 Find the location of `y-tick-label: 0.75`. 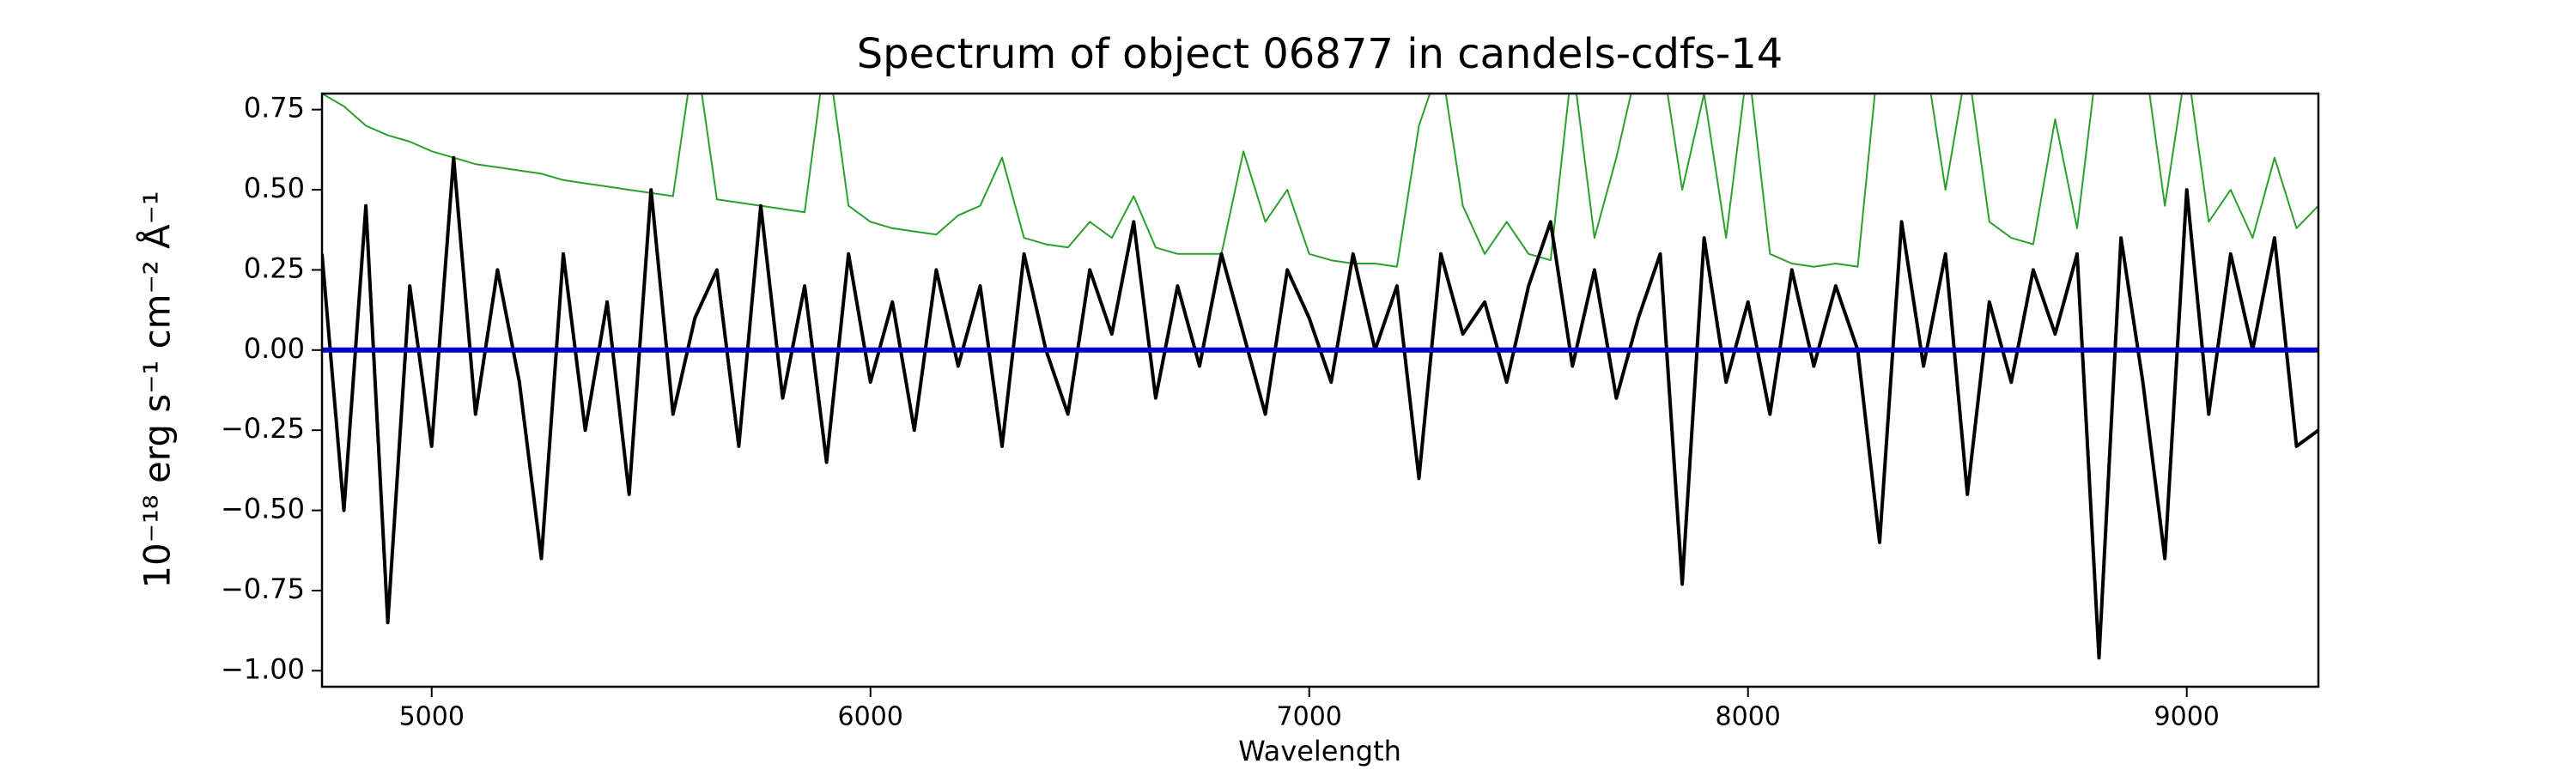

y-tick-label: 0.75 is located at coordinates (274, 108).